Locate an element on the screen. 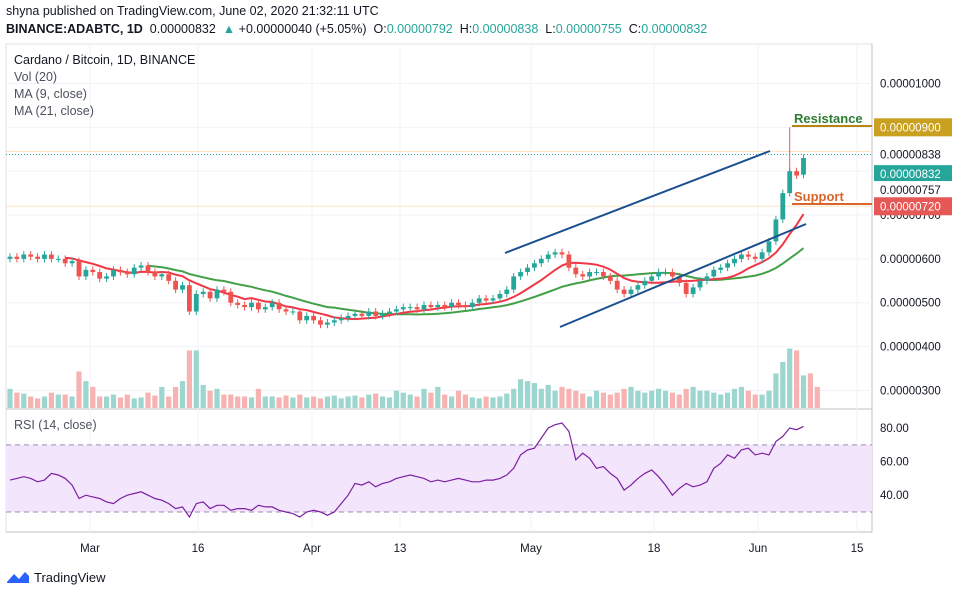  rsi-legend: RSI (14, close) is located at coordinates (55, 425).